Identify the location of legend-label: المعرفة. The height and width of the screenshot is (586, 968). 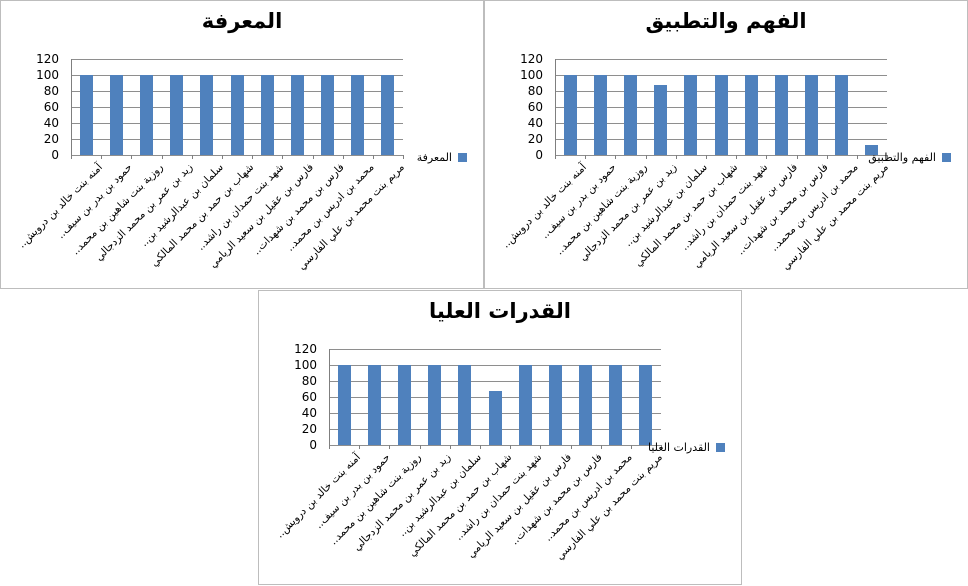
(434, 157).